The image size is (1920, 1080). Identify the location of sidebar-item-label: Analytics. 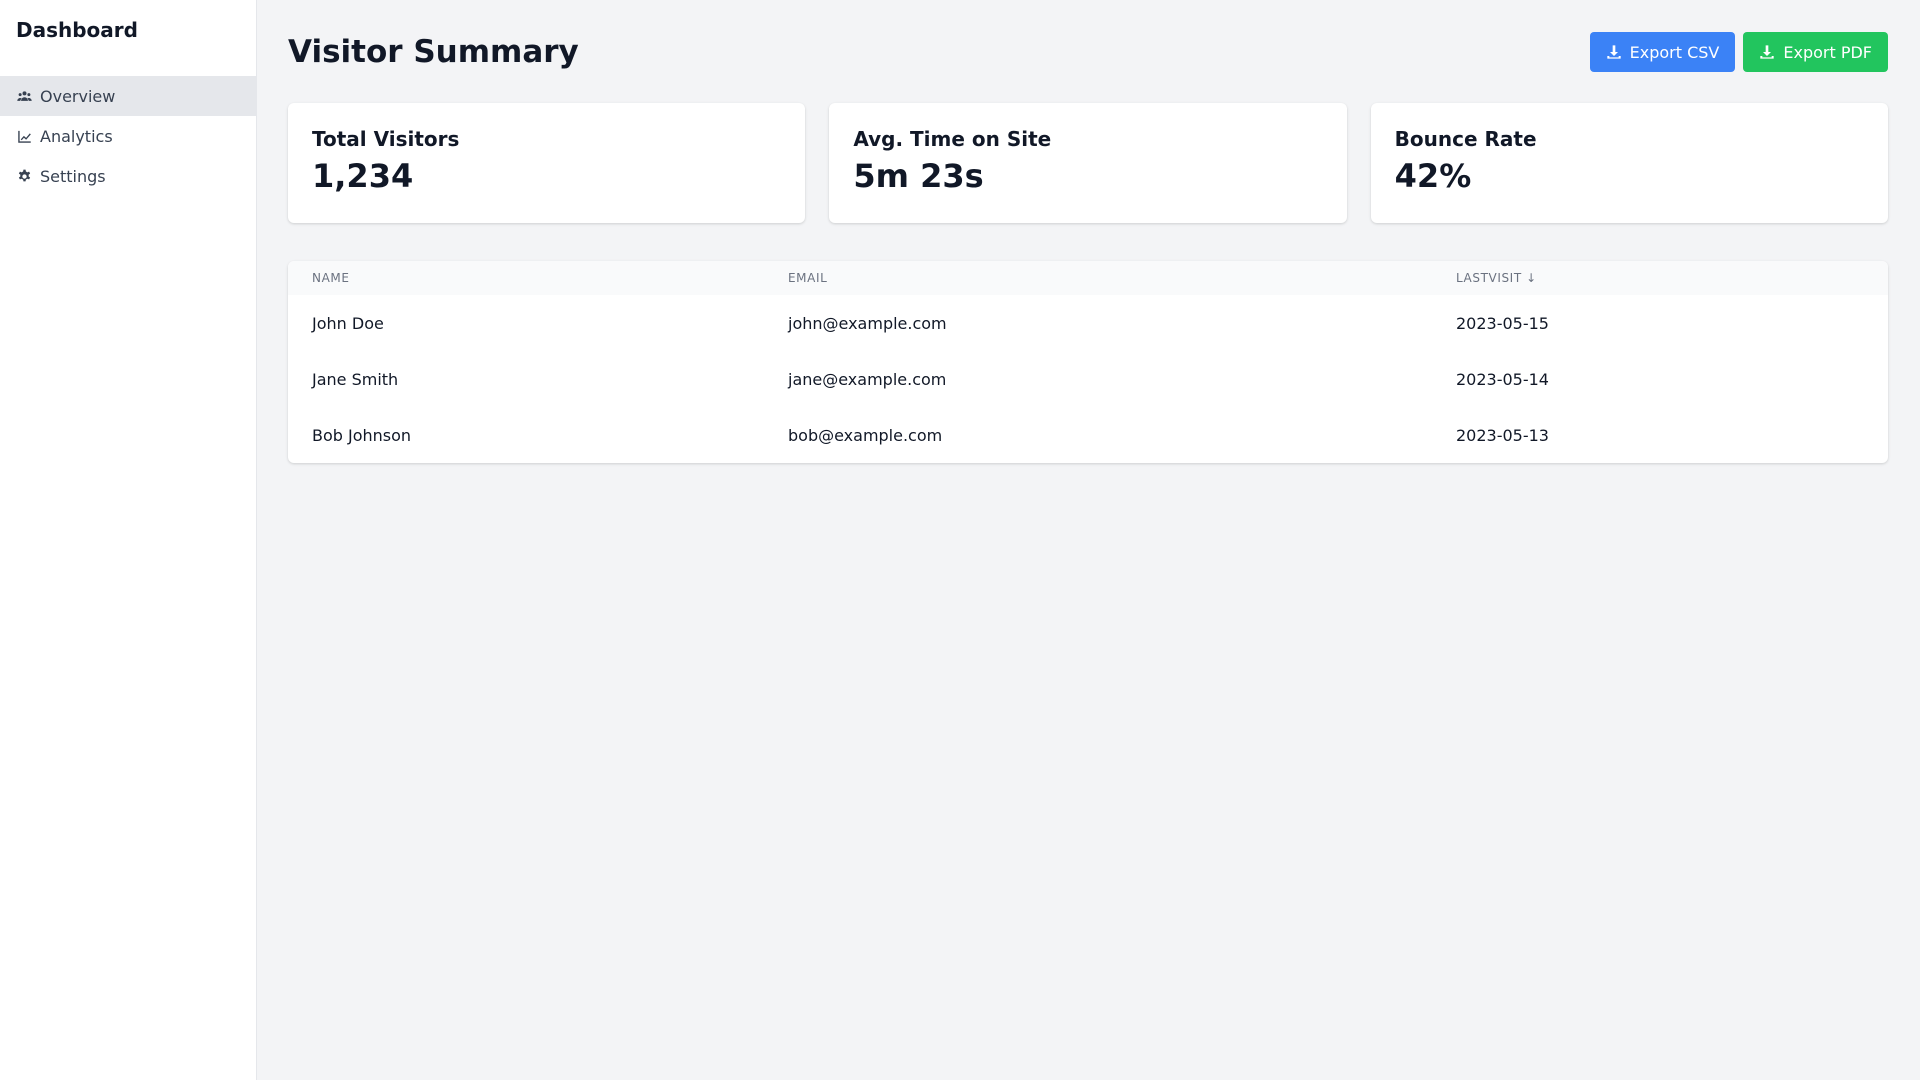
(76, 136).